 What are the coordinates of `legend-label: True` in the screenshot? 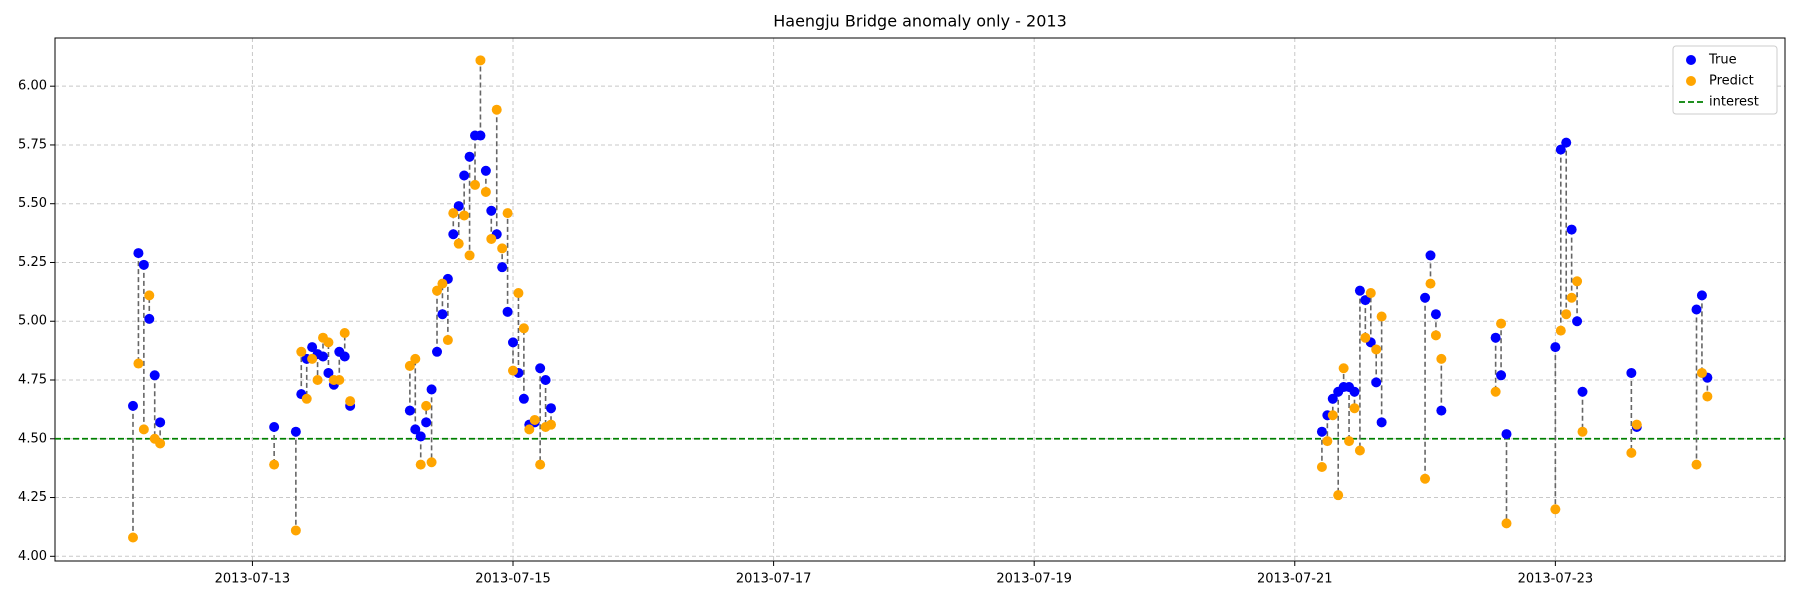 It's located at (1722, 60).